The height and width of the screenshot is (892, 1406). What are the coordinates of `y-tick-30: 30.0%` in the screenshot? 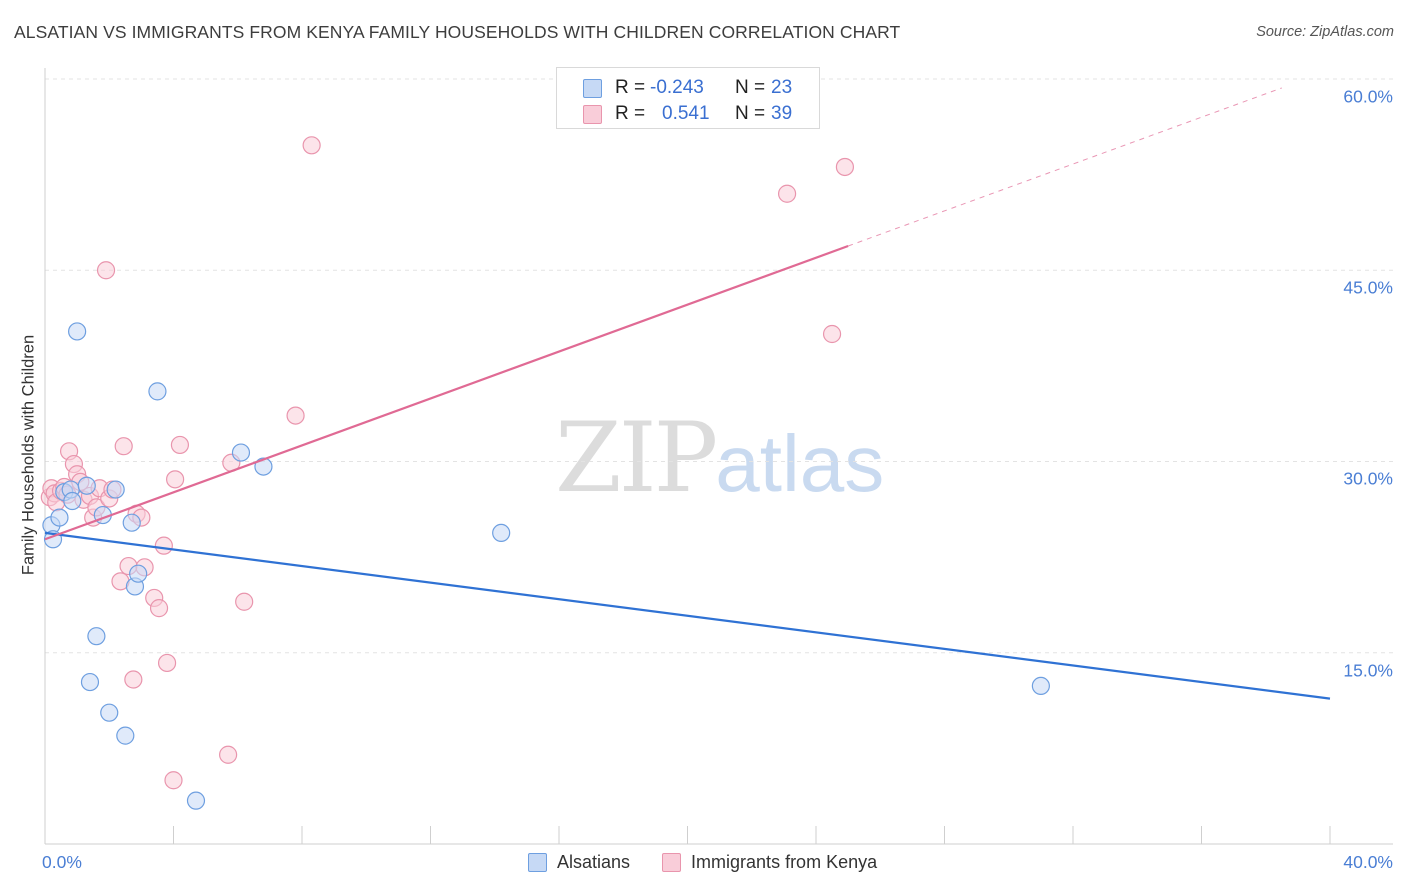 It's located at (1368, 478).